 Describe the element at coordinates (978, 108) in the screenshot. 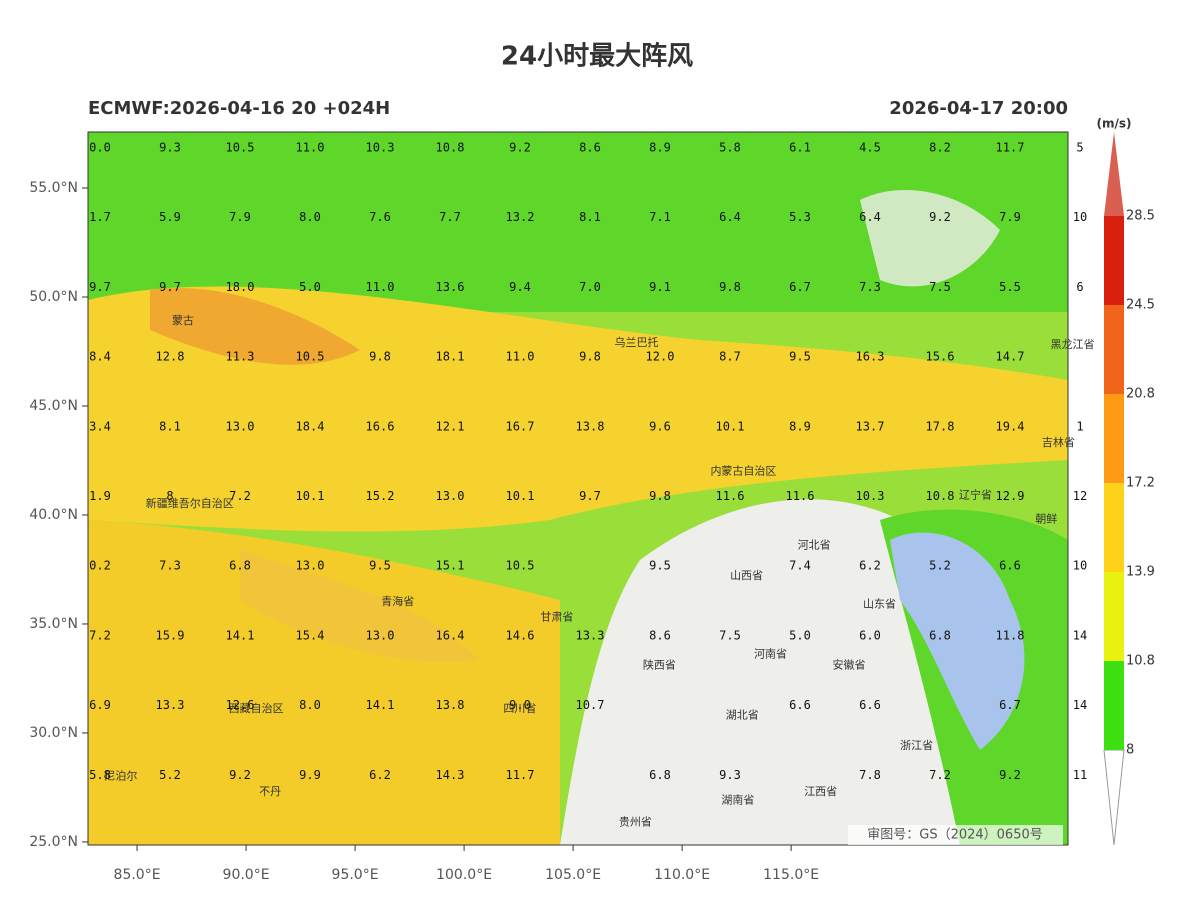

I see `subtitle-right: 2026-04-17 20:00` at that location.